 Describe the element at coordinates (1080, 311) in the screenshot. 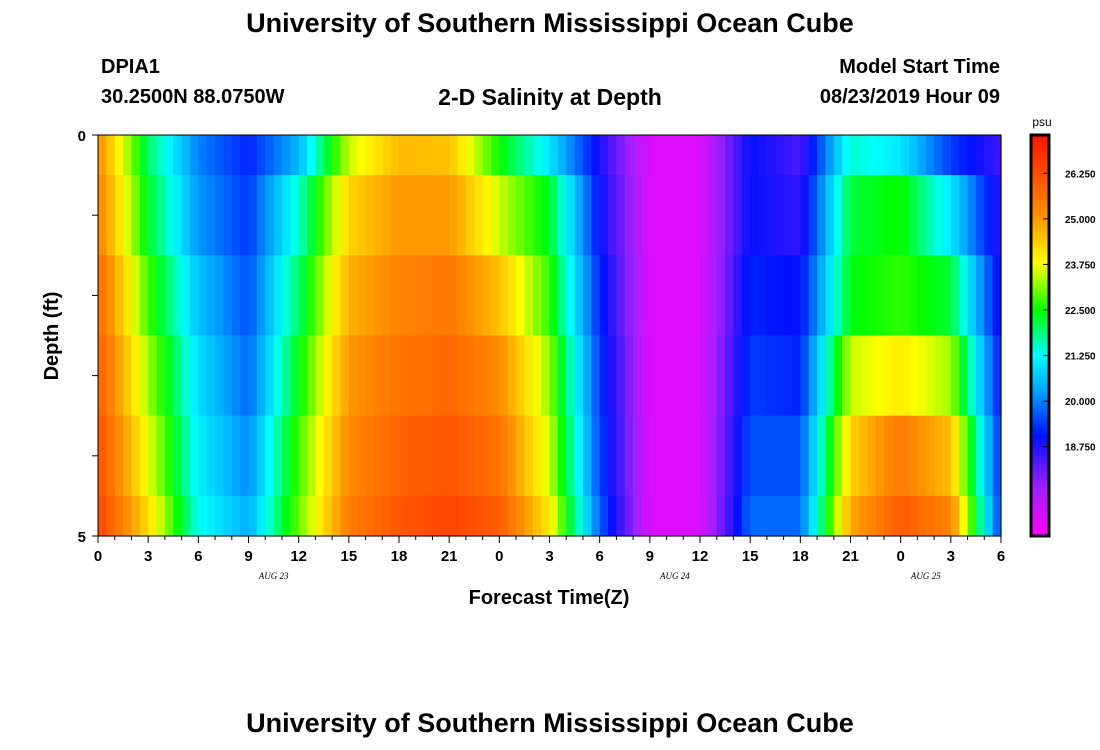

I see `colorbar-tick-label: 22.500` at that location.